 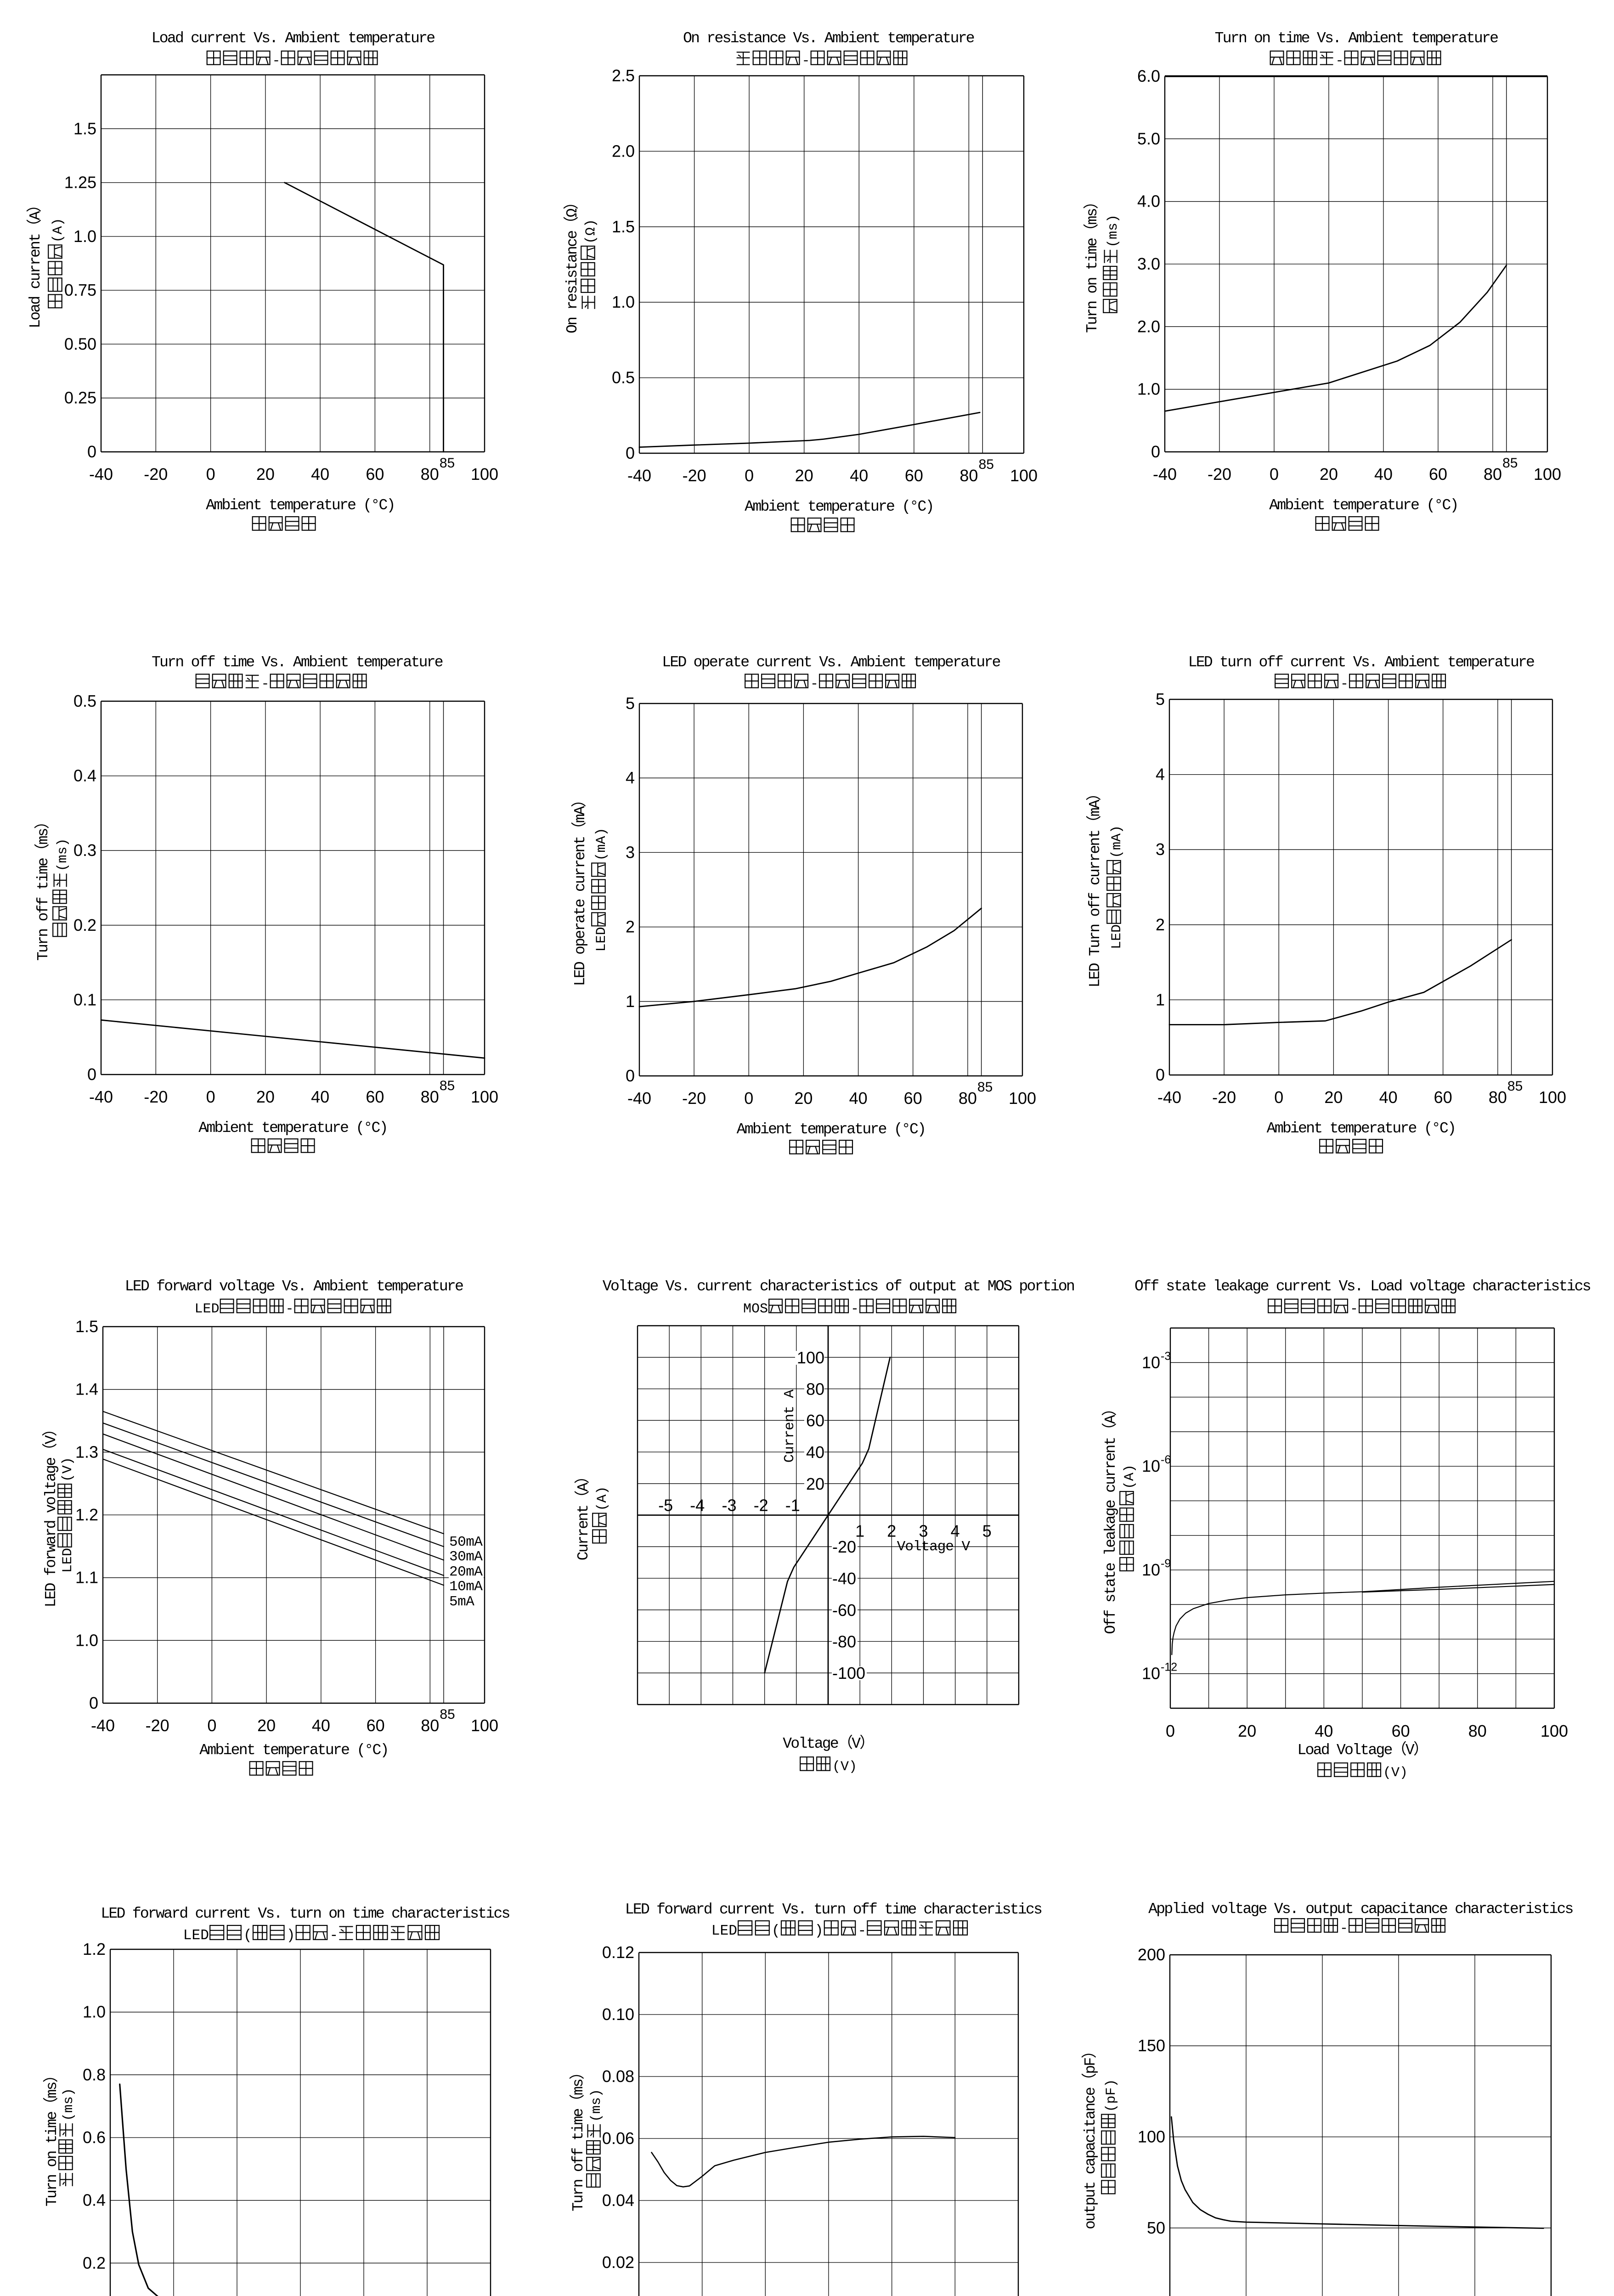 What do you see at coordinates (466, 1542) in the screenshot?
I see `svg-text: 50mA` at bounding box center [466, 1542].